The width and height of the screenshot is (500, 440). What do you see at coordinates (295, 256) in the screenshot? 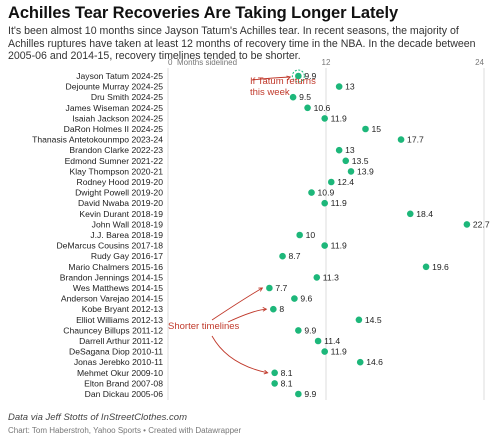
I see `value-label: 8.7` at bounding box center [295, 256].